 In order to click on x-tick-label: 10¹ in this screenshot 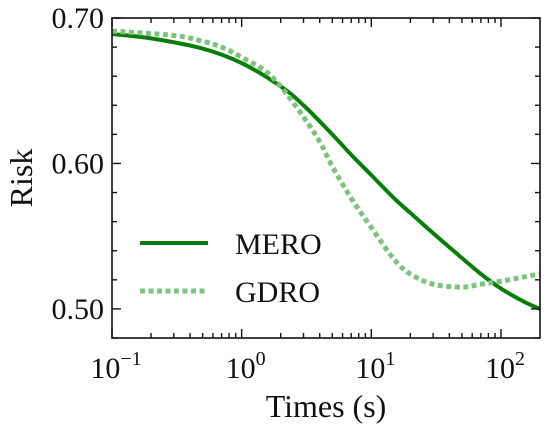, I will do `click(375, 366)`.